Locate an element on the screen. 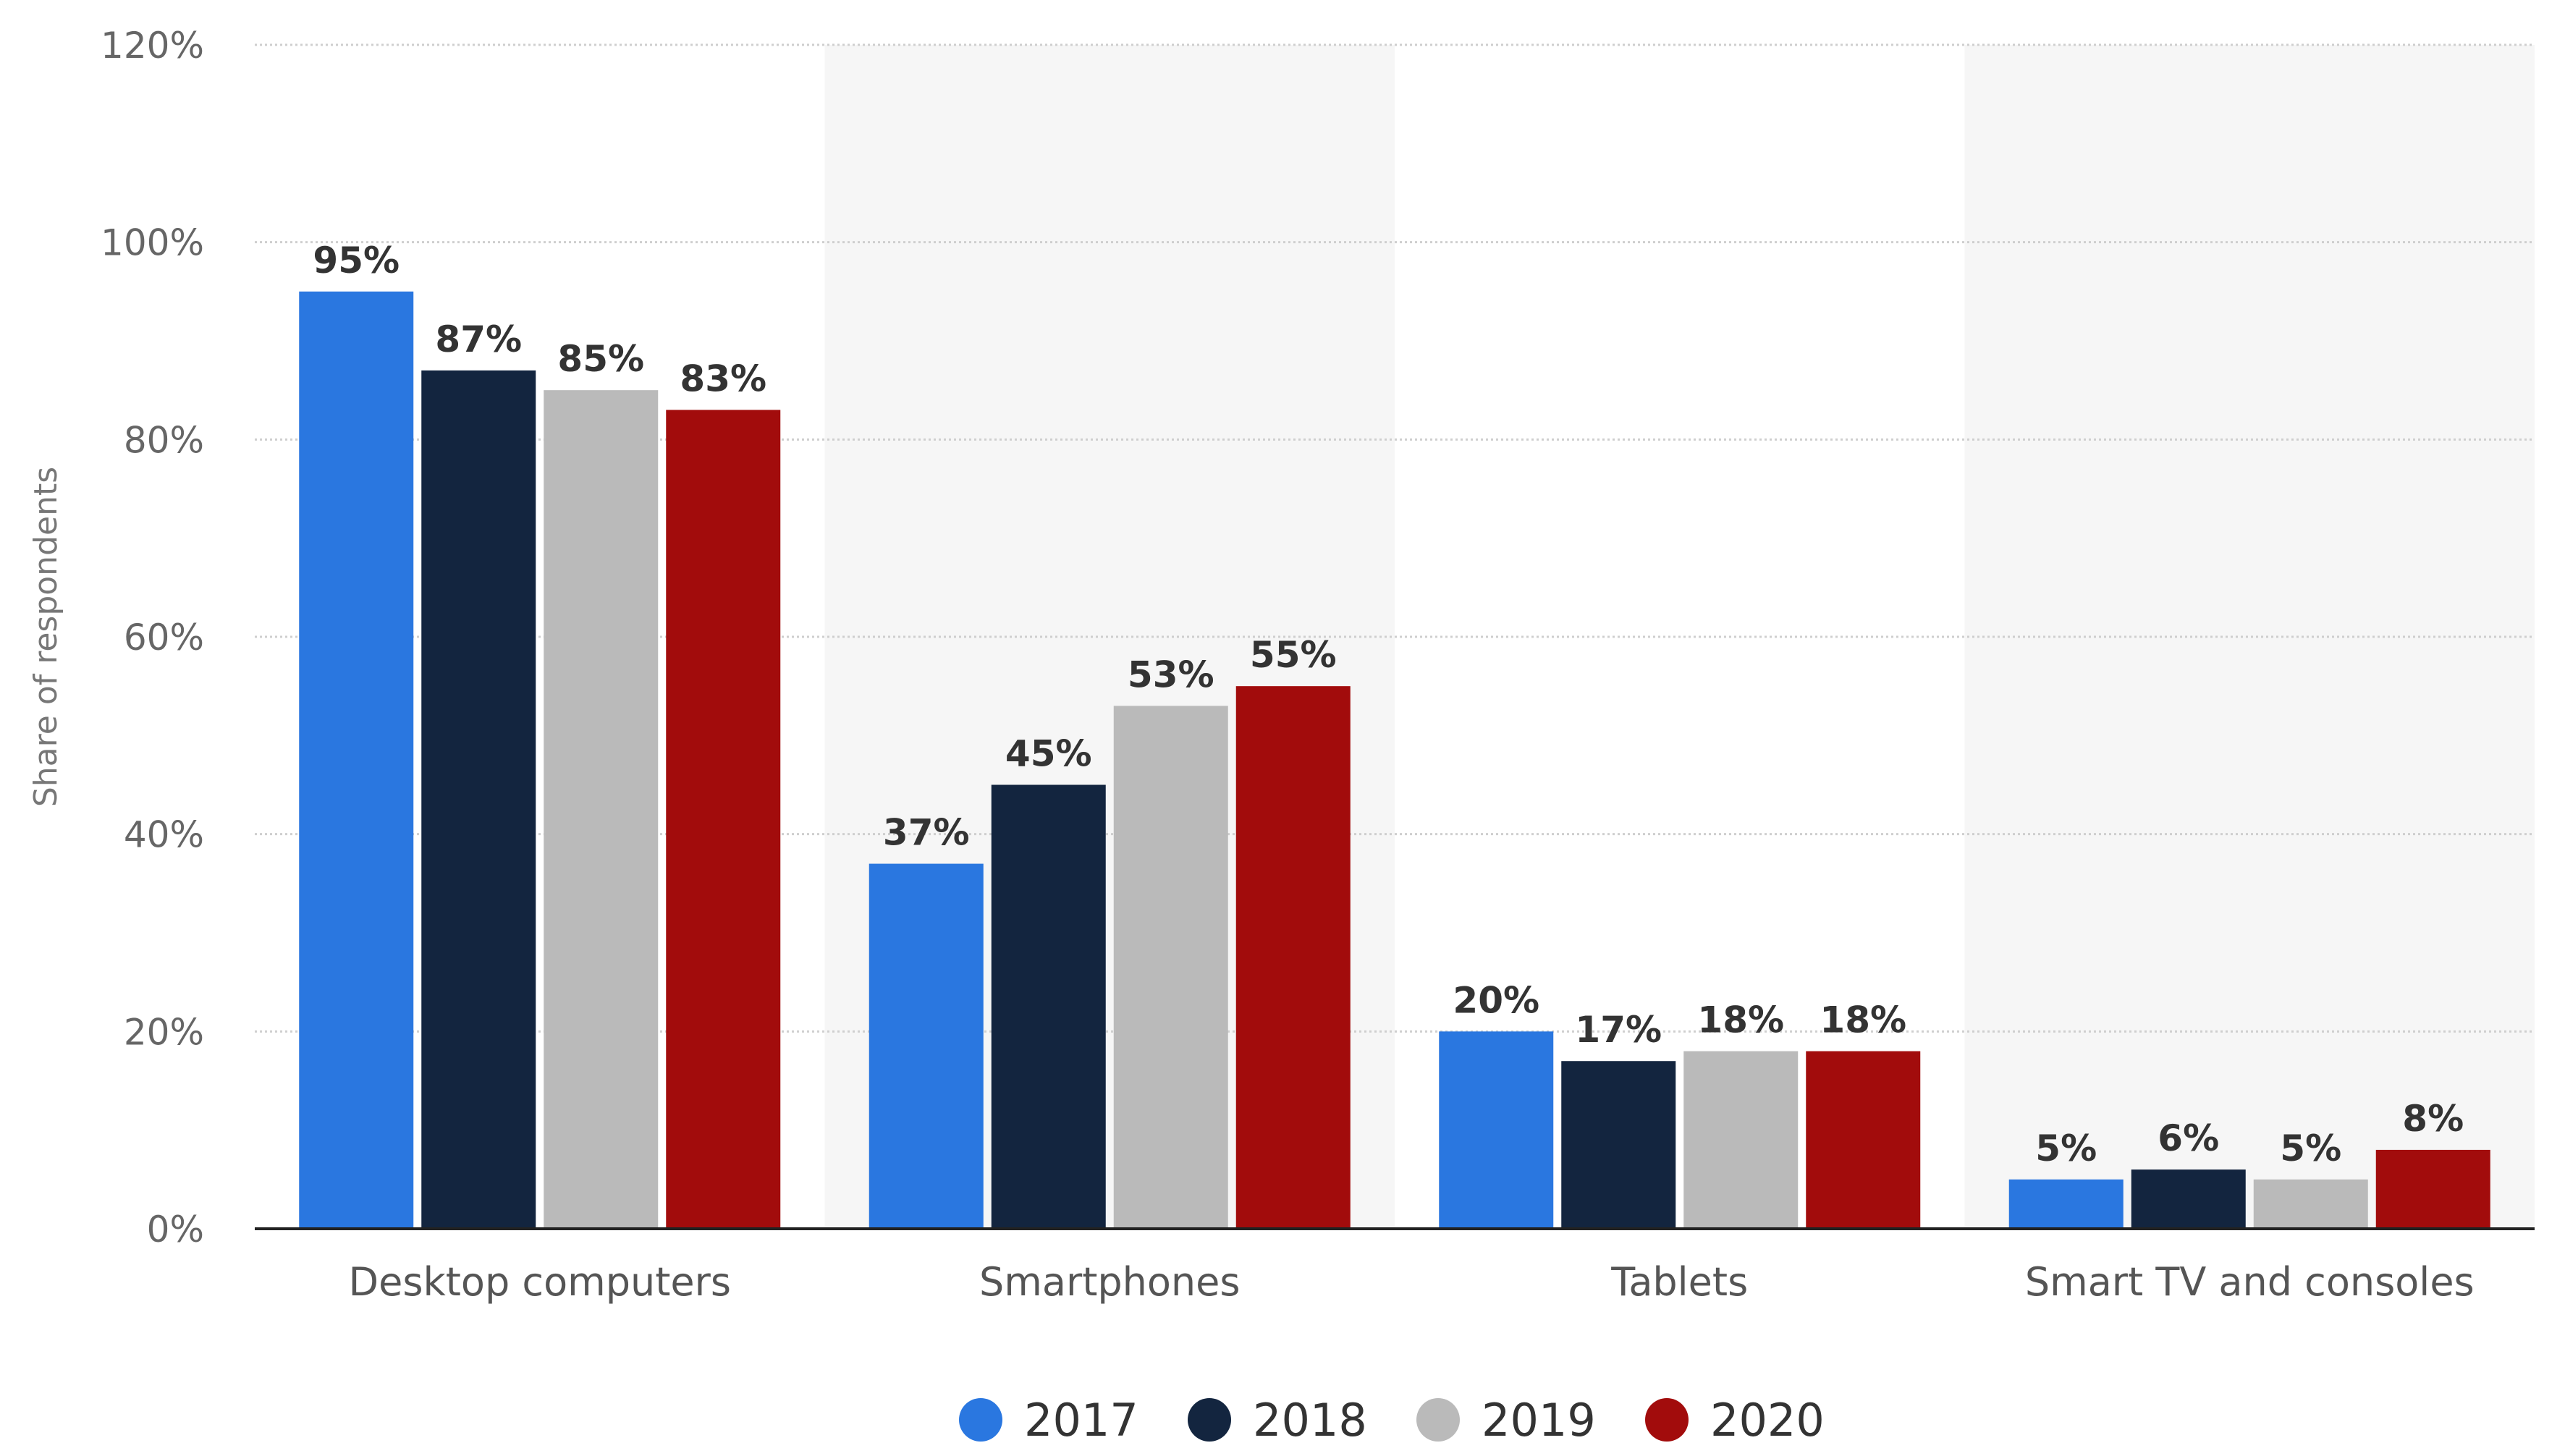 Image resolution: width=2565 pixels, height=1456 pixels. legend-item-2019: 2019 is located at coordinates (1506, 1420).